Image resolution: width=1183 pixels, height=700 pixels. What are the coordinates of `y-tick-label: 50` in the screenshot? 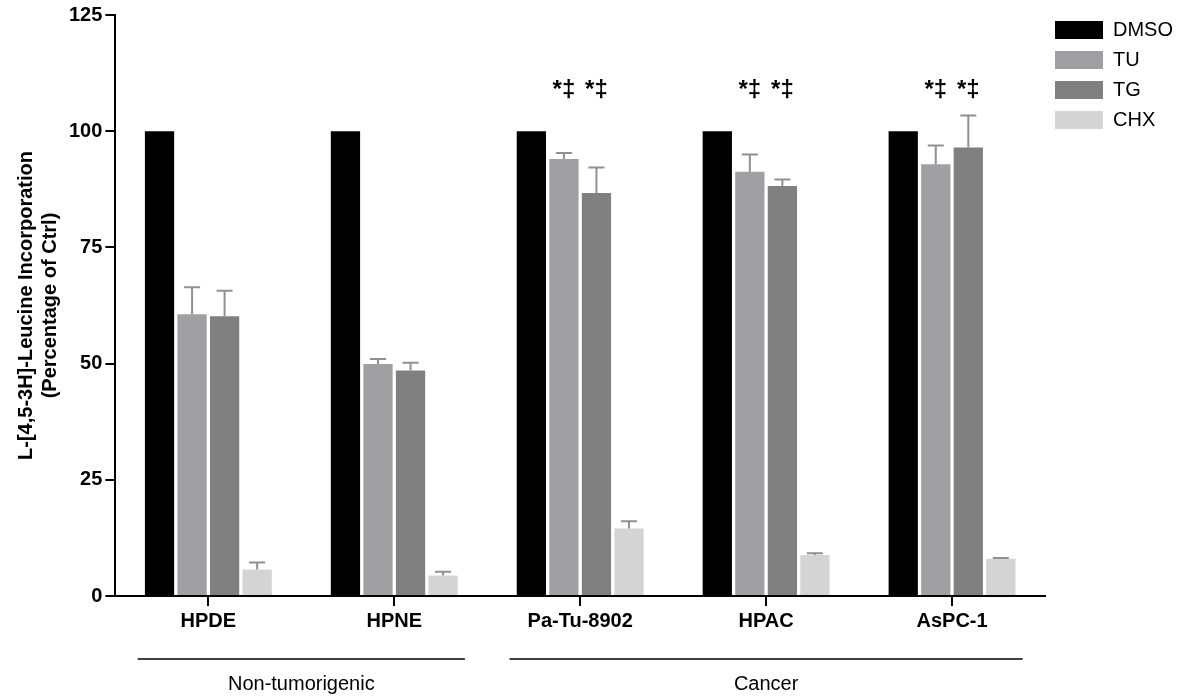 It's located at (91, 362).